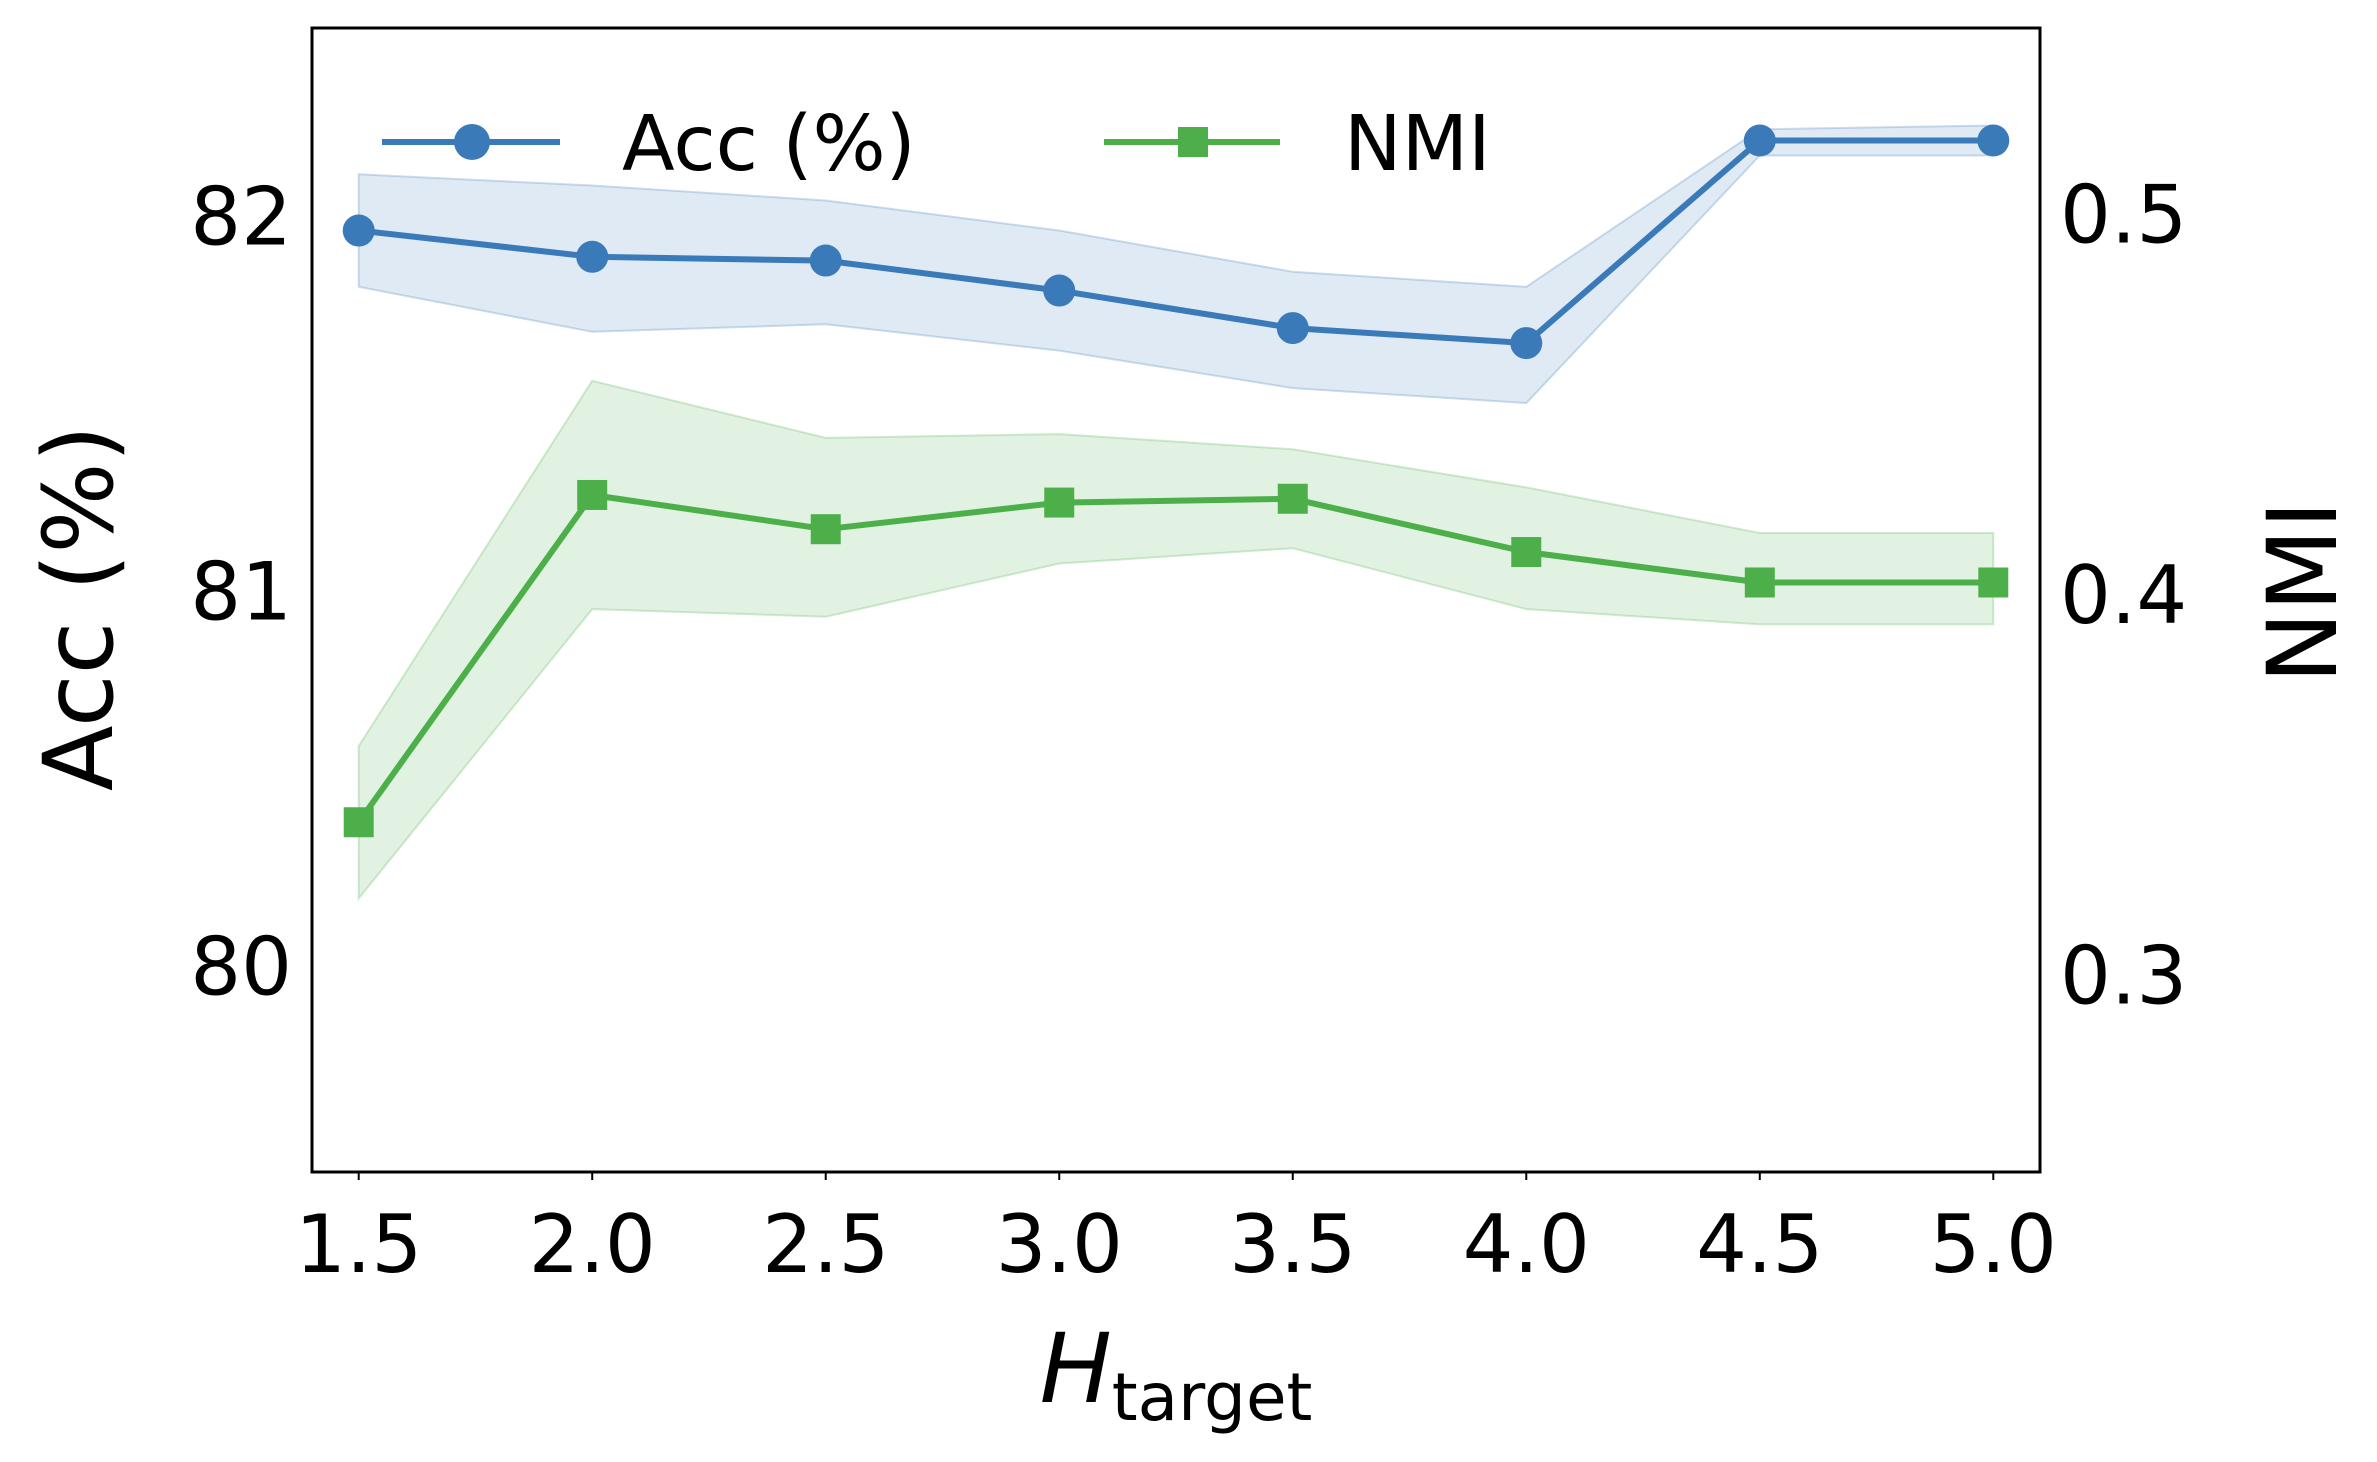 The height and width of the screenshot is (1462, 2377). I want to click on x-axis-title: Htarget, so click(1176, 1374).